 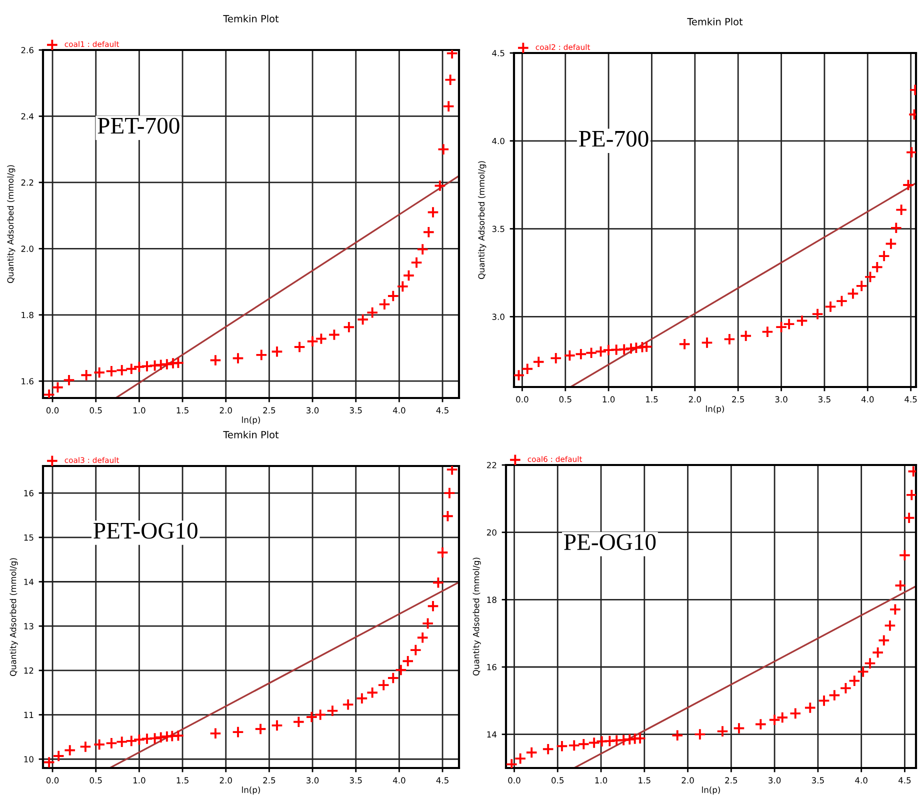 What do you see at coordinates (27, 50) in the screenshot?
I see `y-tick-label: 2.6` at bounding box center [27, 50].